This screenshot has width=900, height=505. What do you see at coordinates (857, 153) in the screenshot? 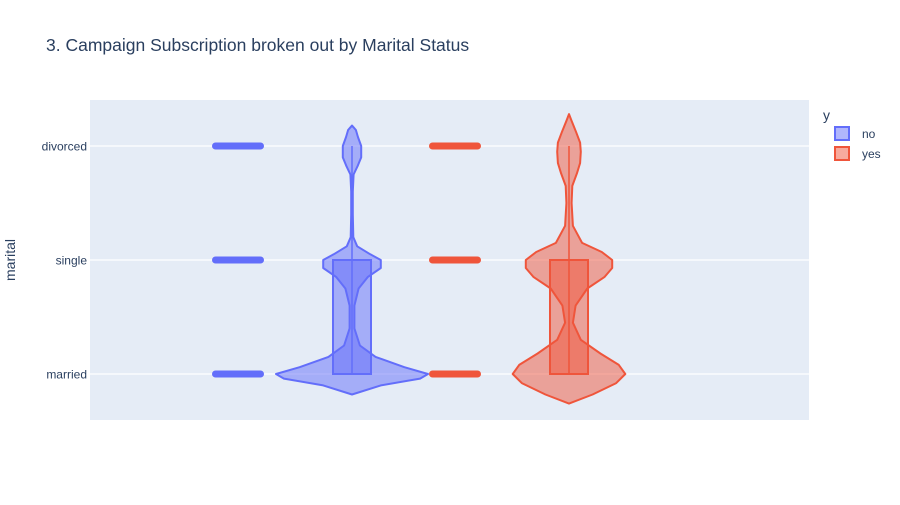
I see `legend-item-yes: yes` at bounding box center [857, 153].